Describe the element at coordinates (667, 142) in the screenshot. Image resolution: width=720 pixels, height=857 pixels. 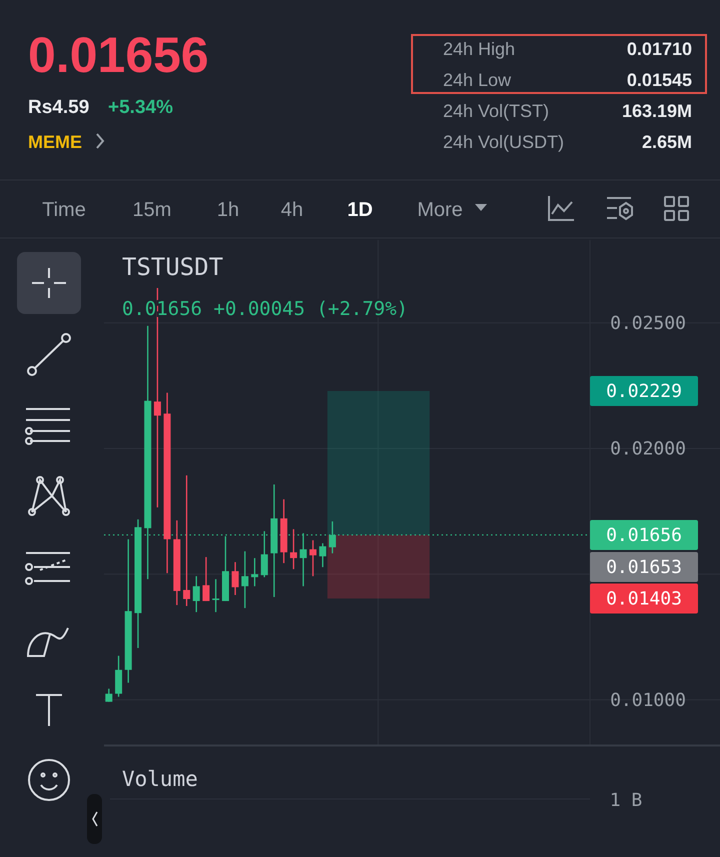
I see `text: 2.65M` at that location.